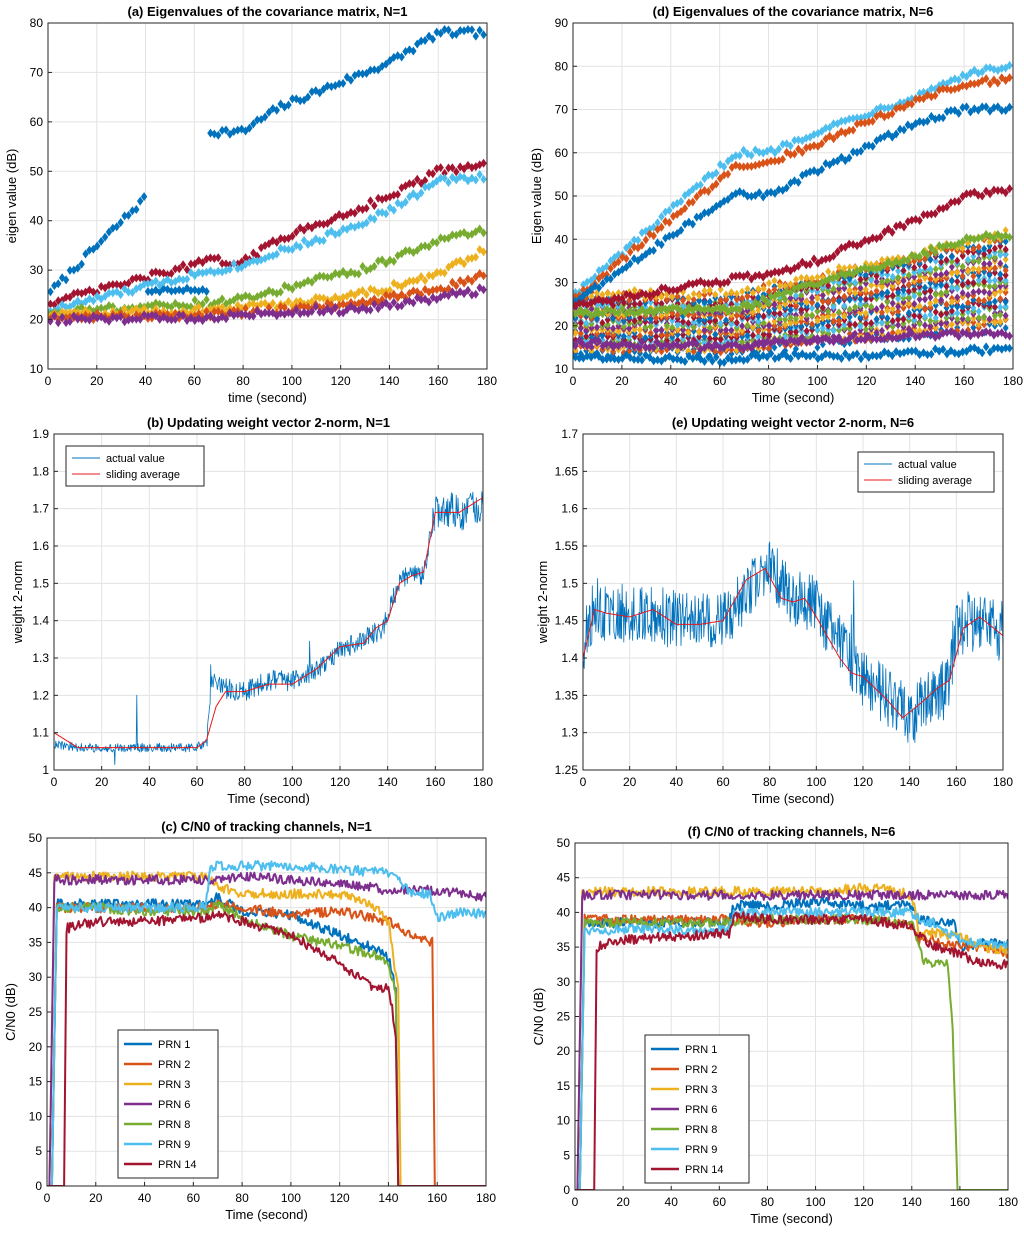  I want to click on legend-label: PRN 3, so click(701, 1090).